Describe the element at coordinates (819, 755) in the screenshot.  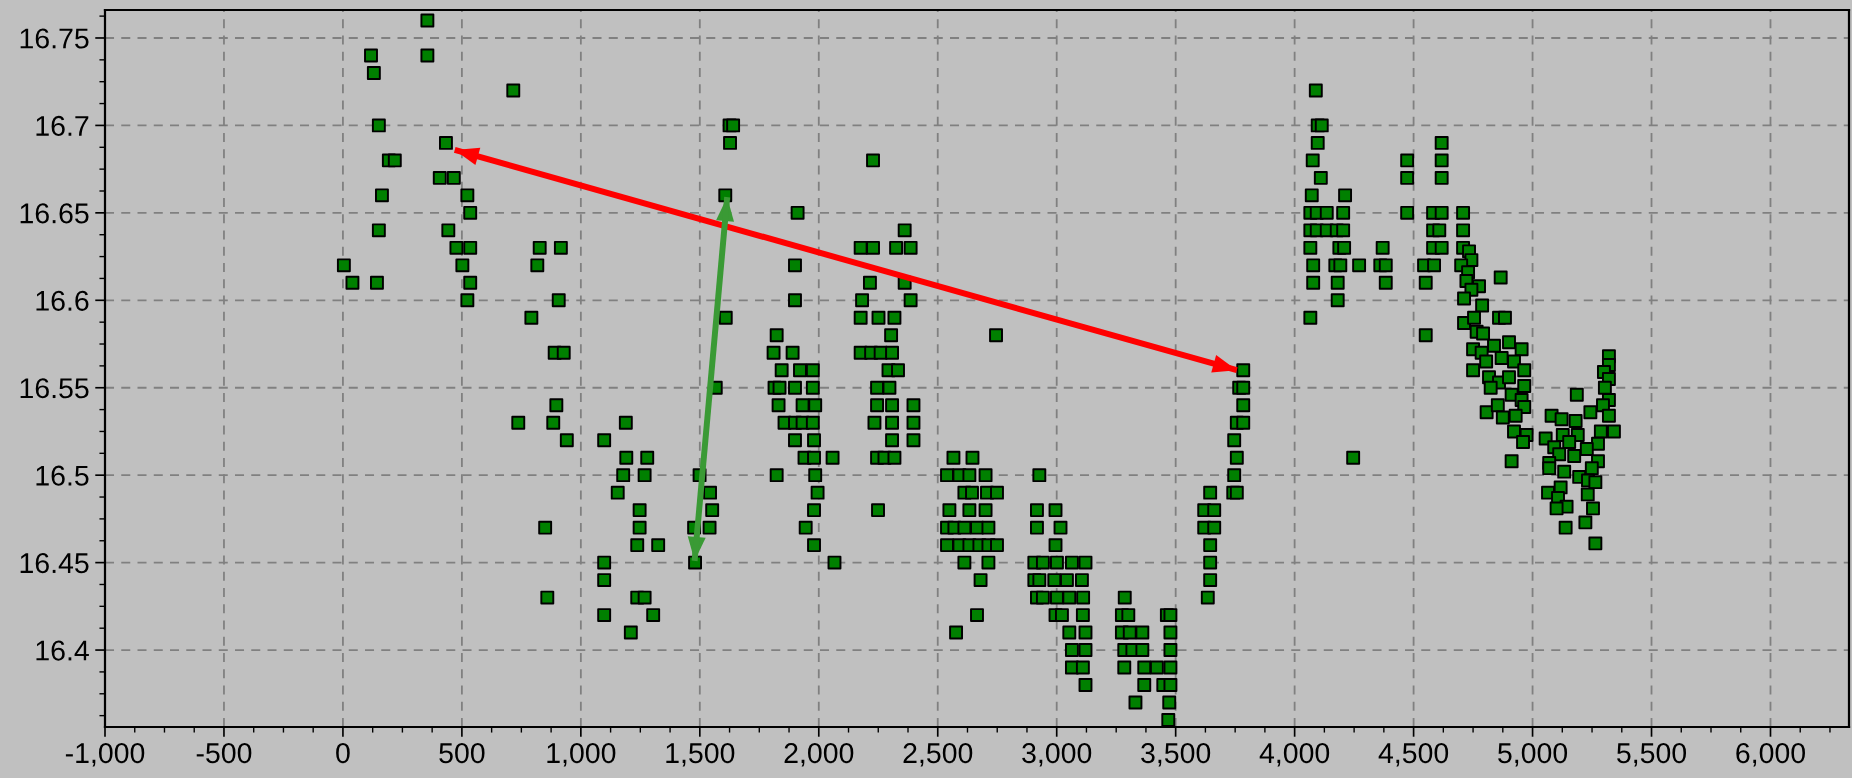
I see `x-tick-label: 2,000` at that location.